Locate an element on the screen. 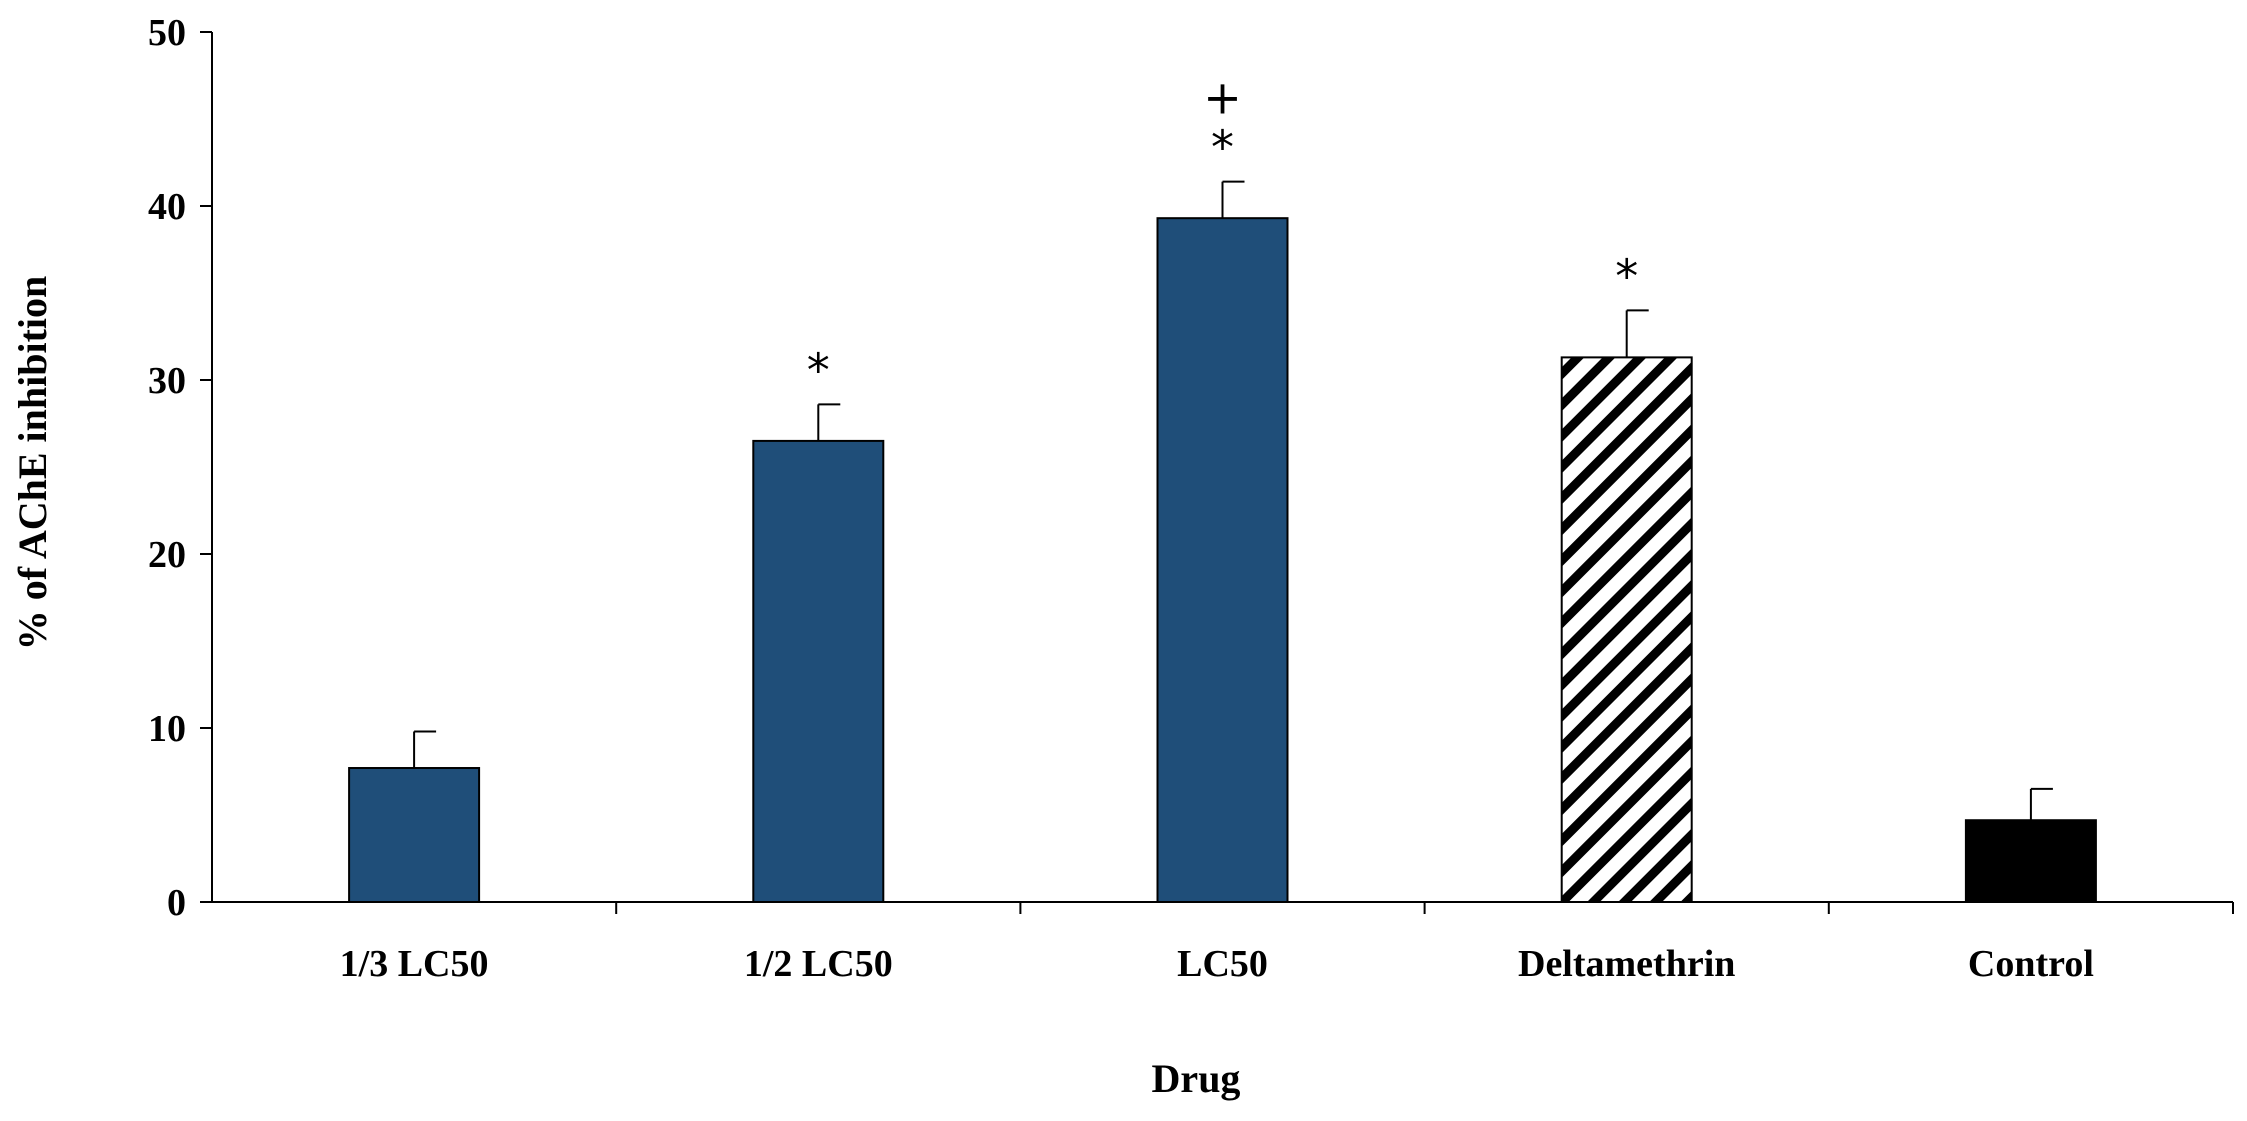 This screenshot has width=2247, height=1121. significance-marker-3-2: + is located at coordinates (1222, 98).